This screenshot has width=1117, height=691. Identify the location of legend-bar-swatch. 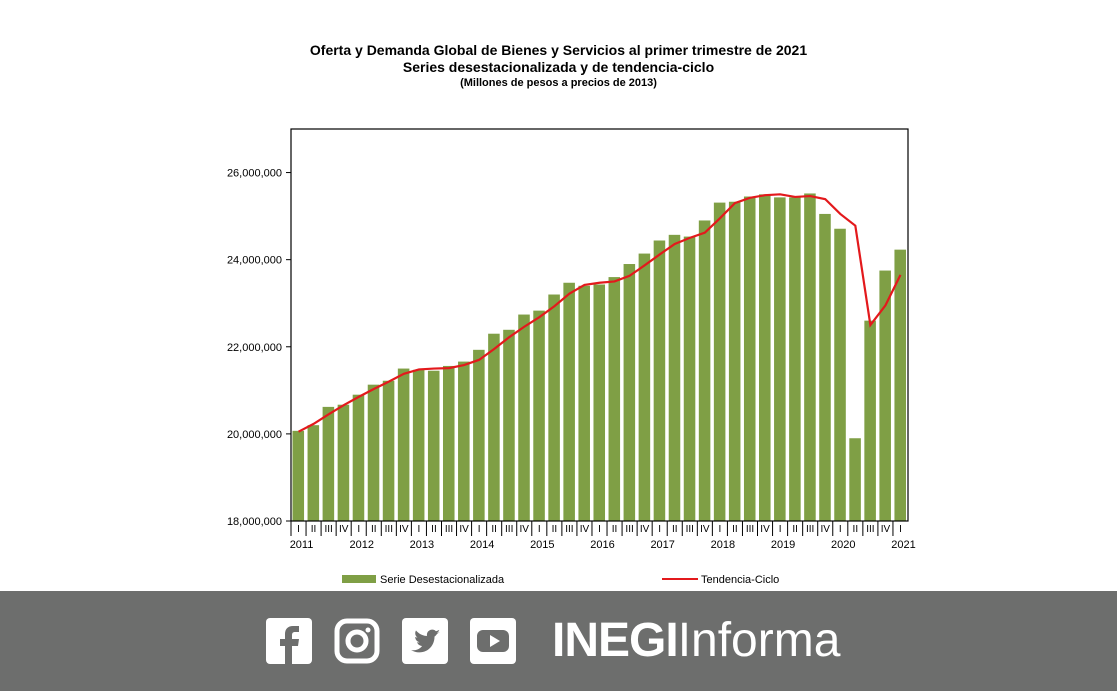
(359, 579).